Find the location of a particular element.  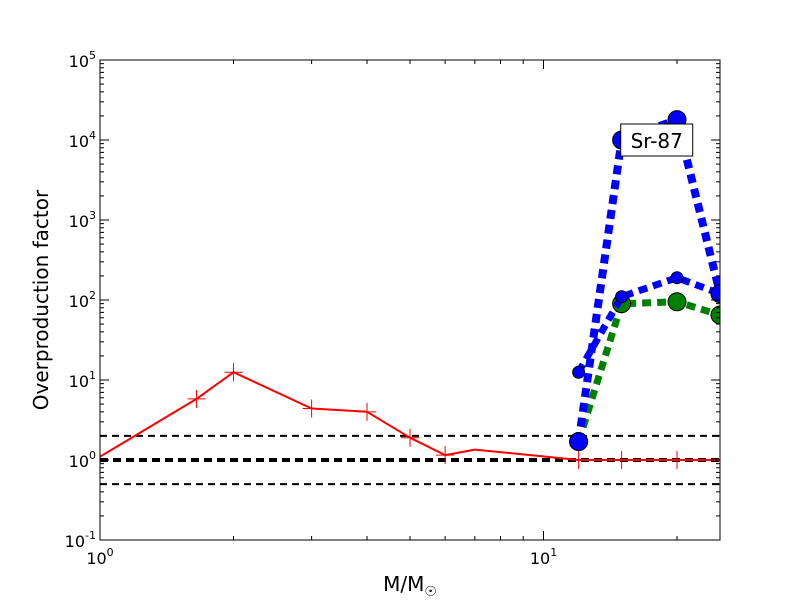

x-axis-title: M/M☉ is located at coordinates (410, 586).